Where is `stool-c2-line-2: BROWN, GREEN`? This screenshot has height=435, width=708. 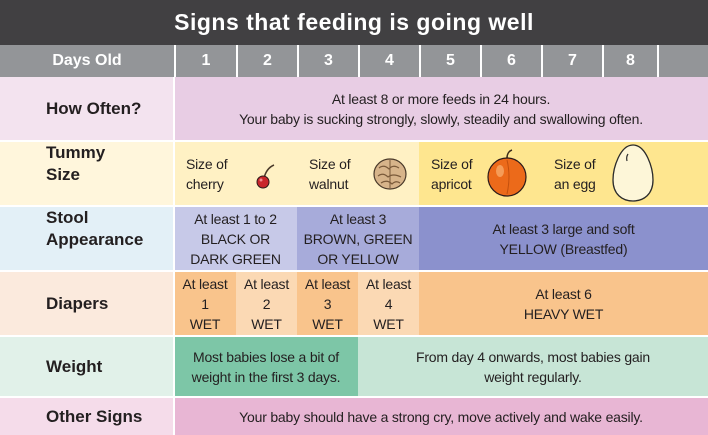 stool-c2-line-2: BROWN, GREEN is located at coordinates (358, 238).